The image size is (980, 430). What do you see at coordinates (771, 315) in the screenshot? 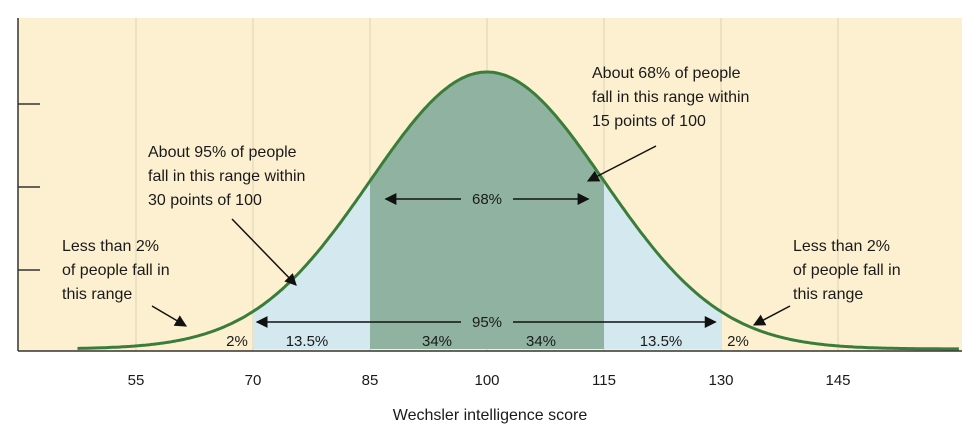
I see `annotation-arrow-right-tail` at bounding box center [771, 315].